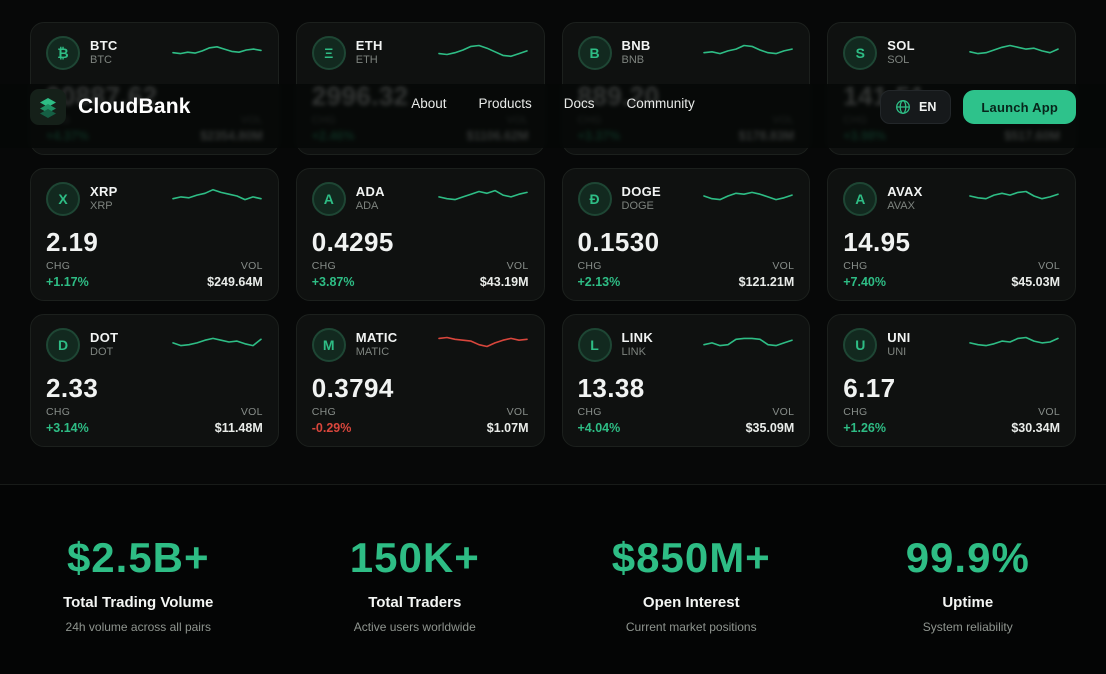 Image resolution: width=1106 pixels, height=674 pixels. What do you see at coordinates (420, 274) in the screenshot?
I see `card-metrics: CHG +3.87% VOL $43.19M` at bounding box center [420, 274].